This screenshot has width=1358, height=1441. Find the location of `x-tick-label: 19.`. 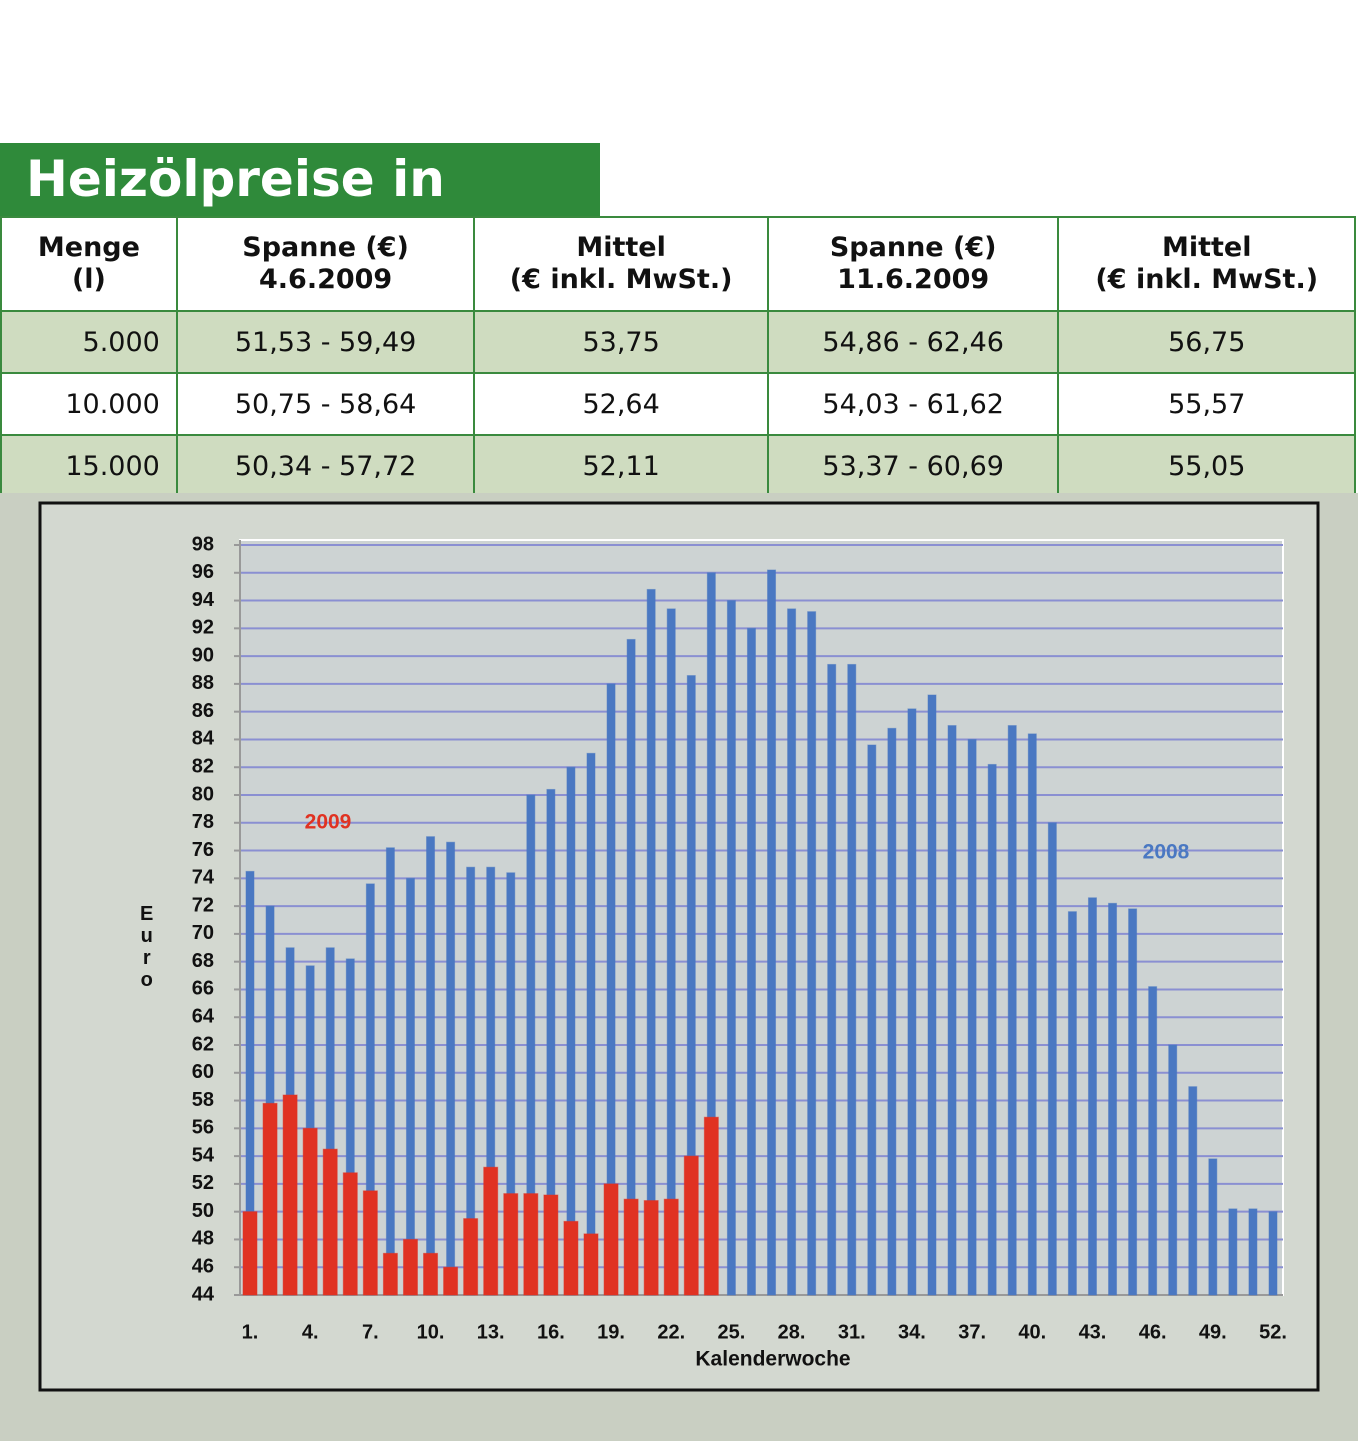

x-tick-label: 19. is located at coordinates (611, 1332).